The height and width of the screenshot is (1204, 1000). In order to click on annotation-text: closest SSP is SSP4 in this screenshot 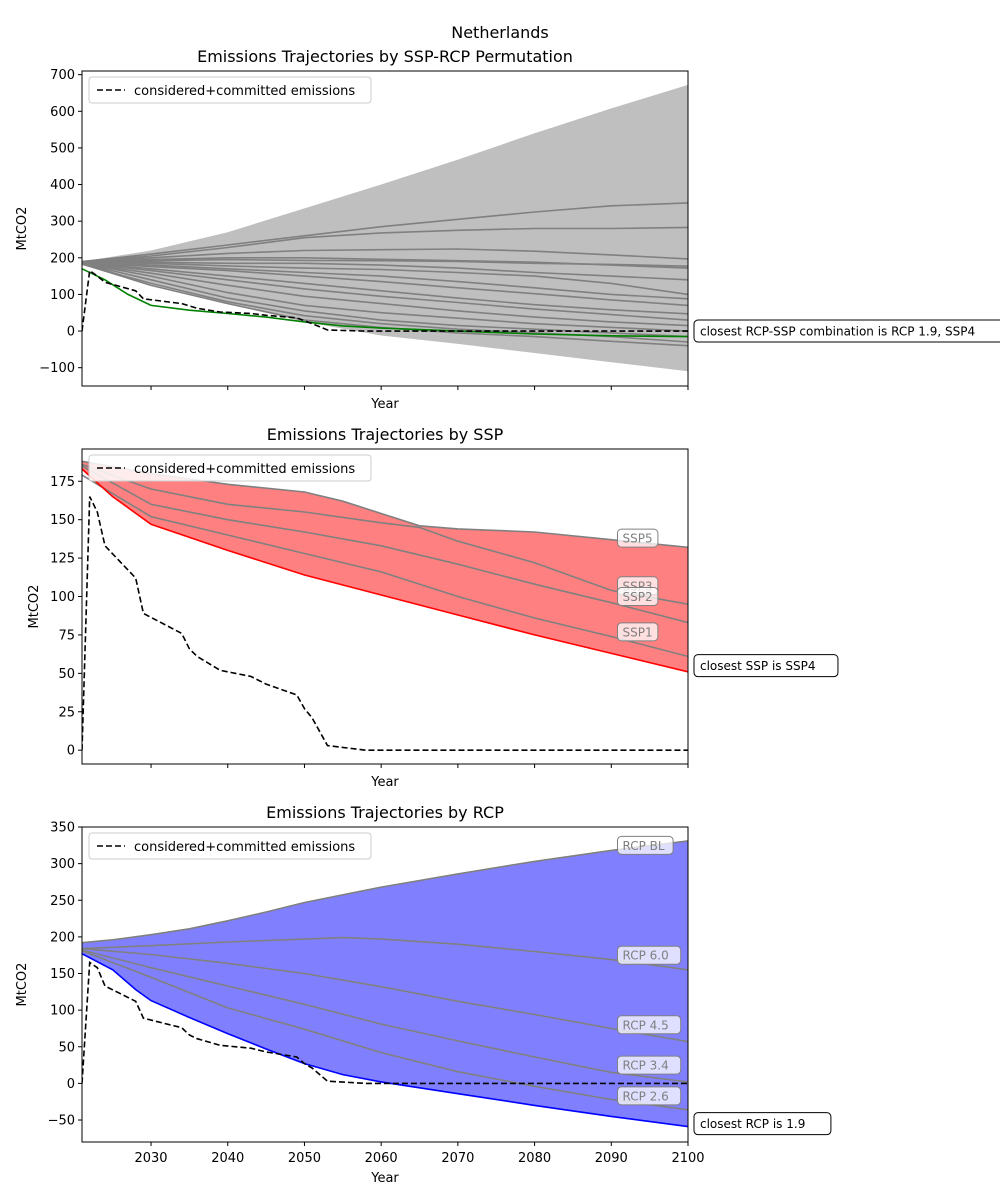, I will do `click(757, 666)`.